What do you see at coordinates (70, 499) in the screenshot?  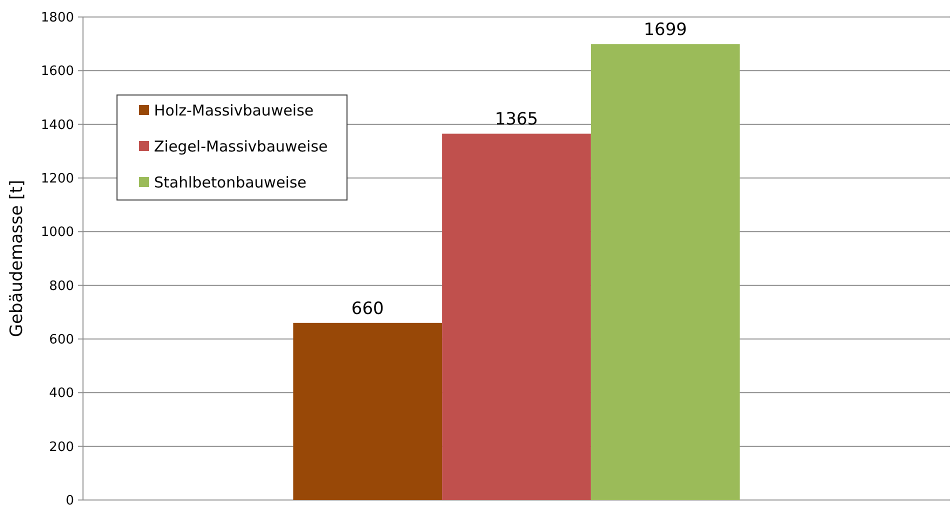 I see `y-tick-label: 0` at bounding box center [70, 499].